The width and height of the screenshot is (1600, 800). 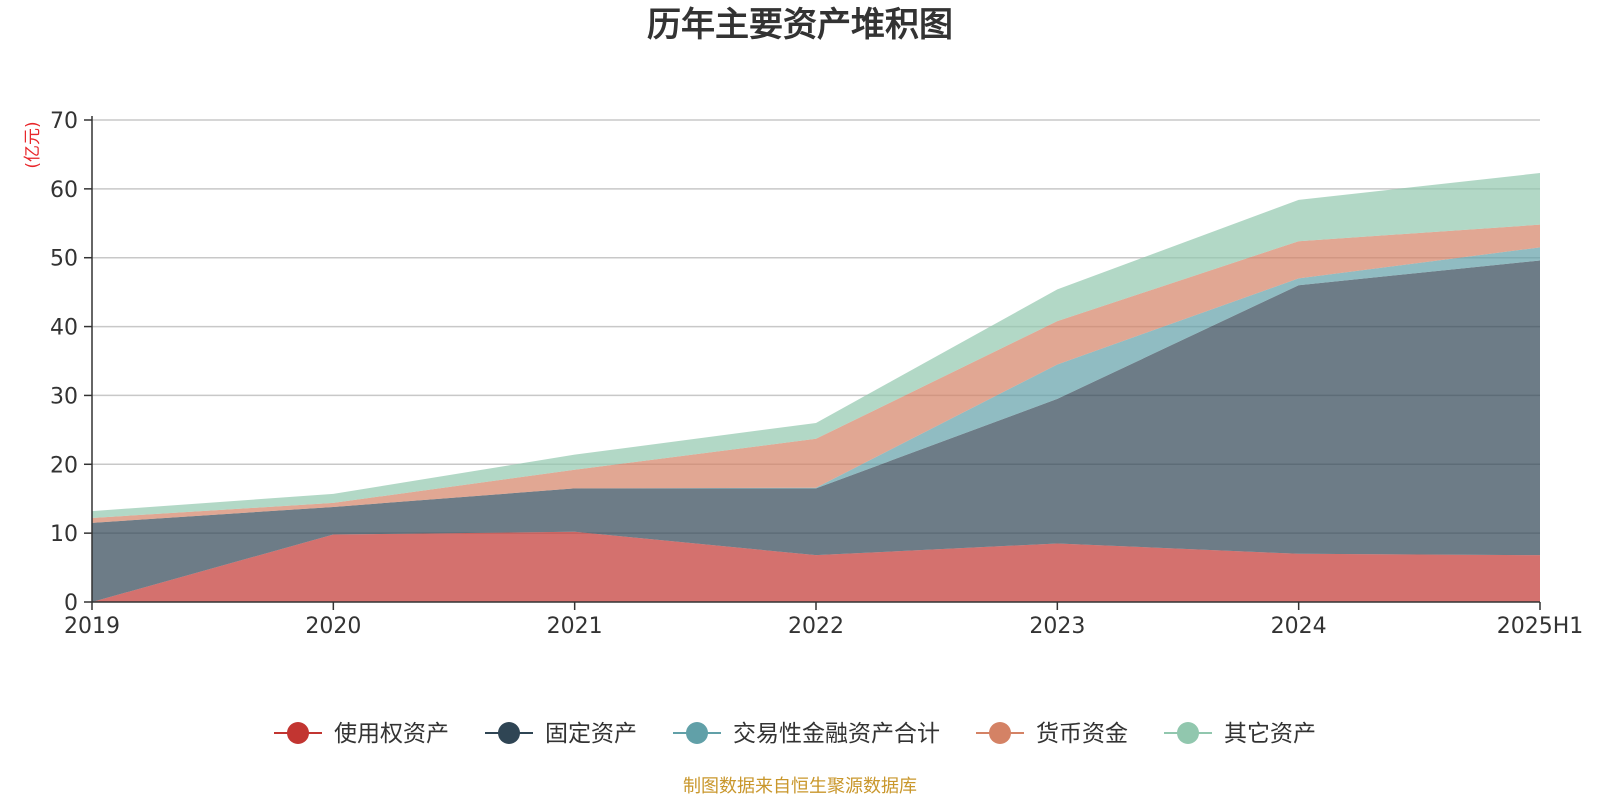 What do you see at coordinates (591, 734) in the screenshot?
I see `legend-label: 固定资产` at bounding box center [591, 734].